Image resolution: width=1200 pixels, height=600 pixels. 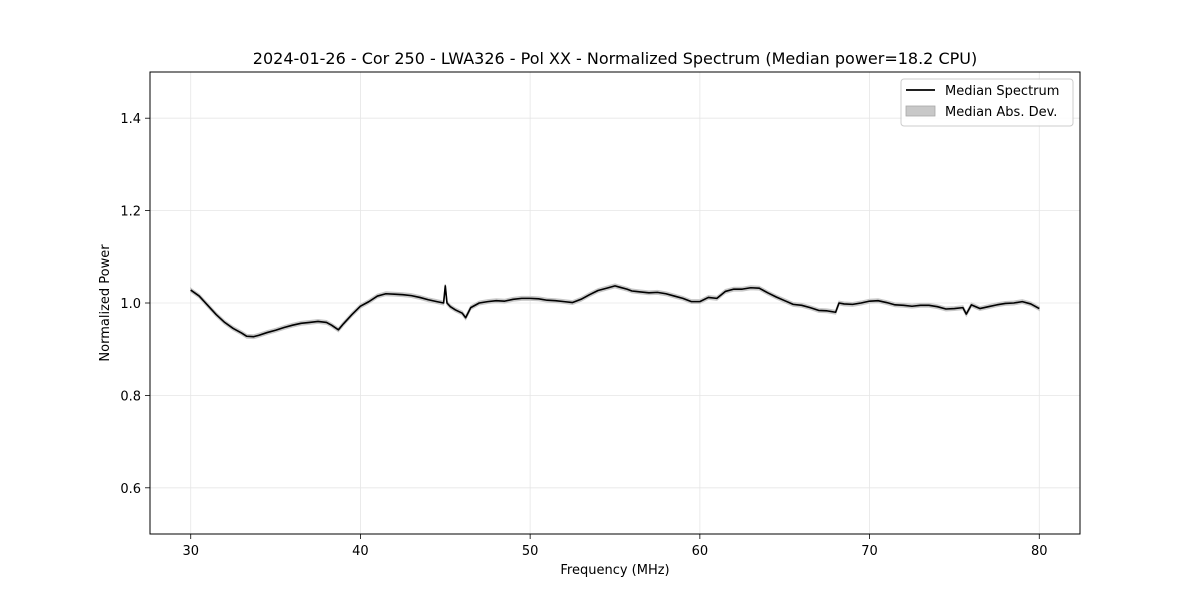 What do you see at coordinates (700, 551) in the screenshot?
I see `x-tick-label: 60` at bounding box center [700, 551].